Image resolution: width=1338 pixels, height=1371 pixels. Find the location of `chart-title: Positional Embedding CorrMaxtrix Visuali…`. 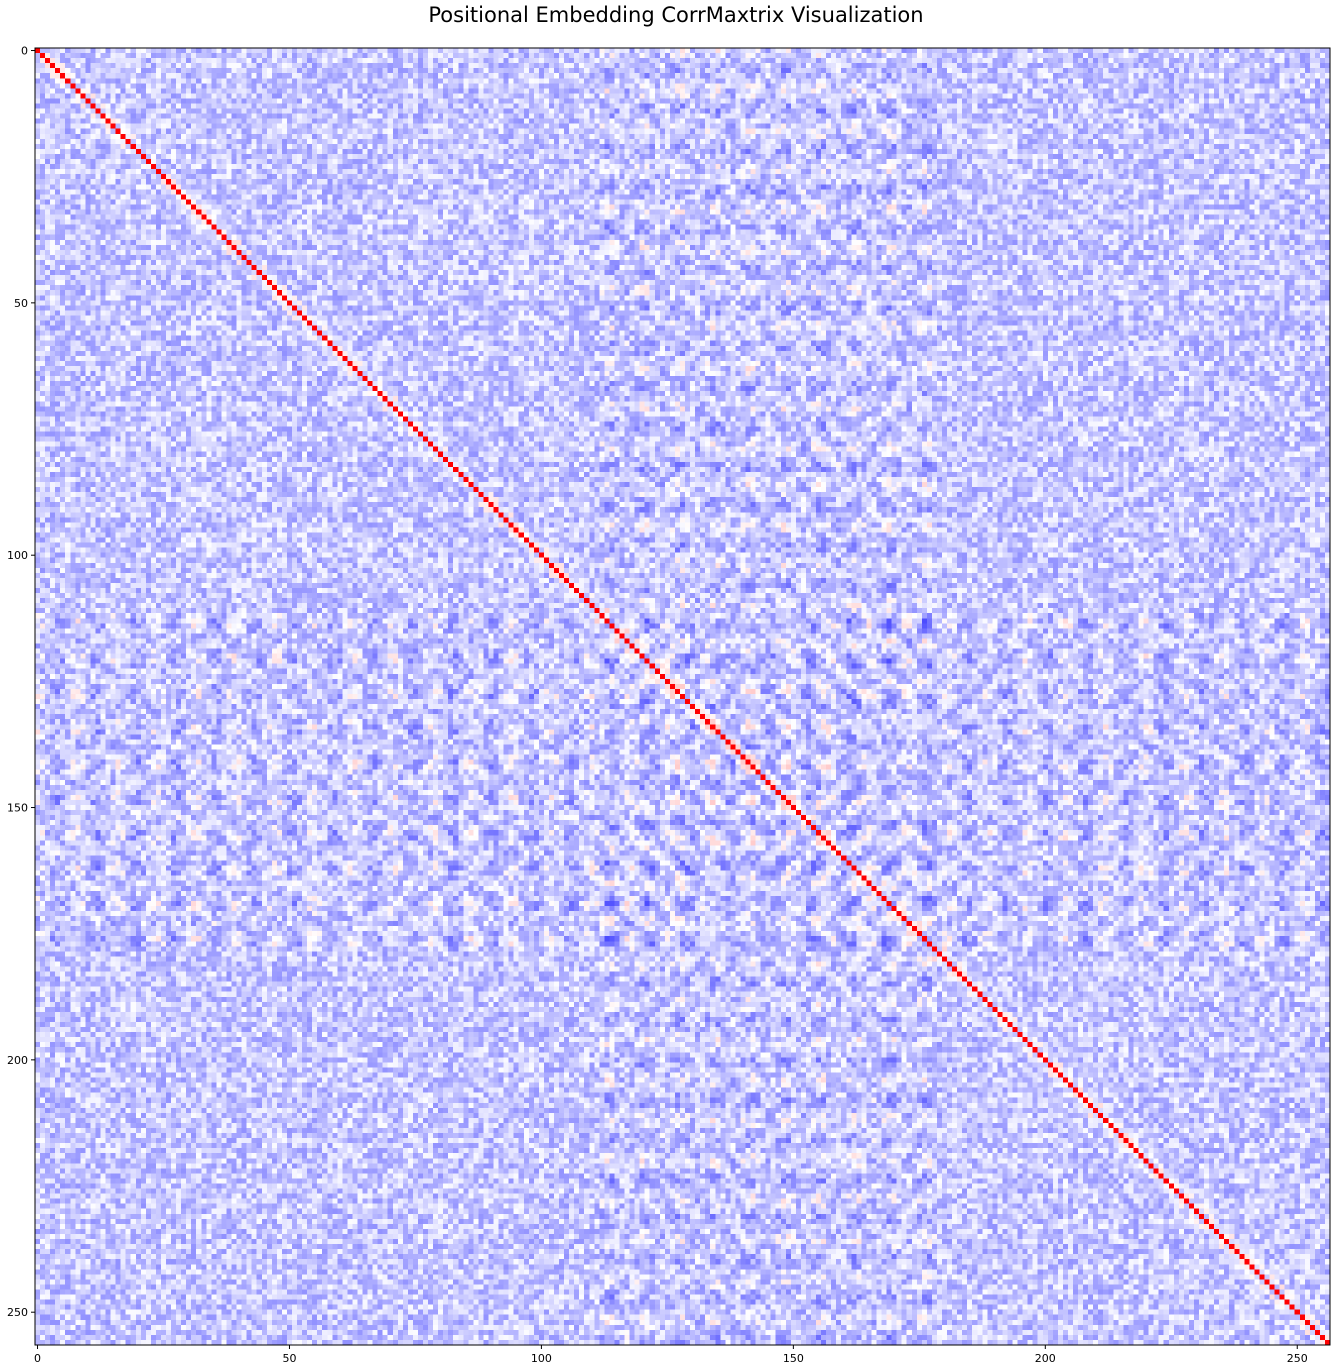

chart-title: Positional Embedding CorrMaxtrix Visuali… is located at coordinates (676, 15).